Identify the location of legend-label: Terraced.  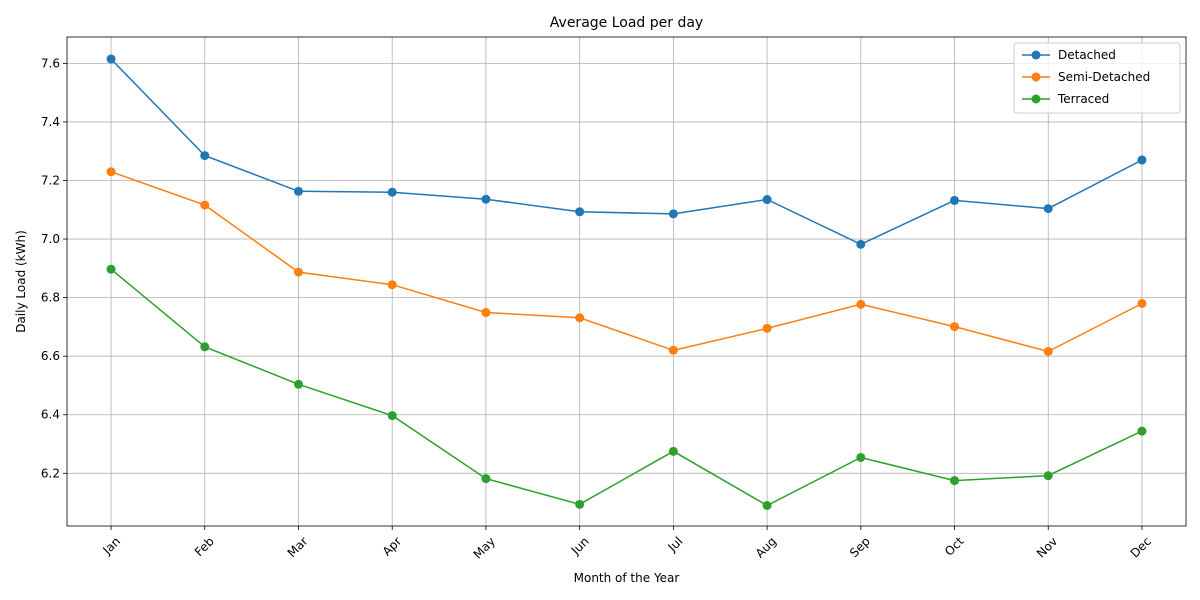
(1083, 99).